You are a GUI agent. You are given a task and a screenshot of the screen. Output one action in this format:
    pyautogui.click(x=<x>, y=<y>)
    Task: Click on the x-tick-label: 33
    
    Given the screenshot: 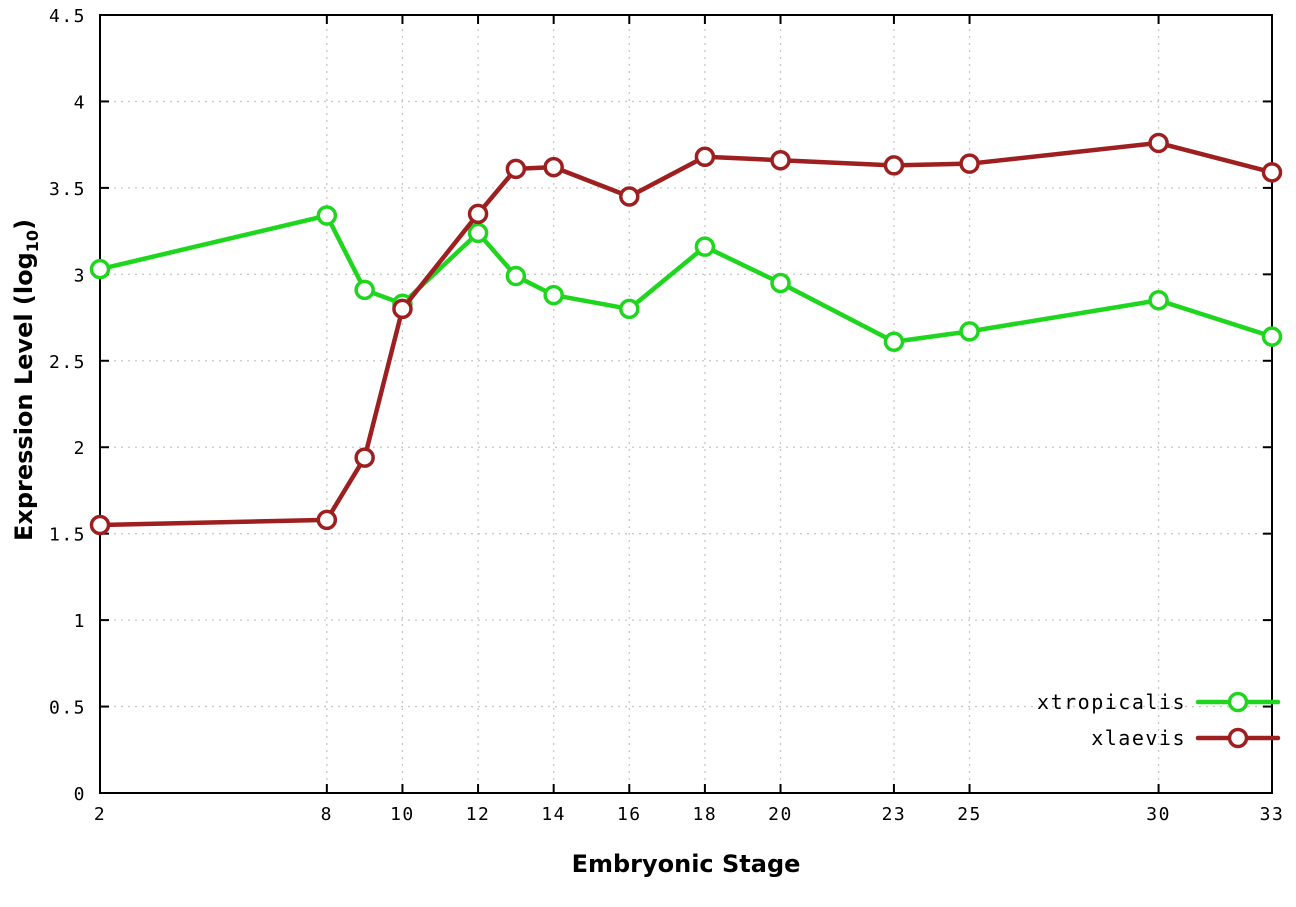 What is the action you would take?
    pyautogui.click(x=1272, y=814)
    